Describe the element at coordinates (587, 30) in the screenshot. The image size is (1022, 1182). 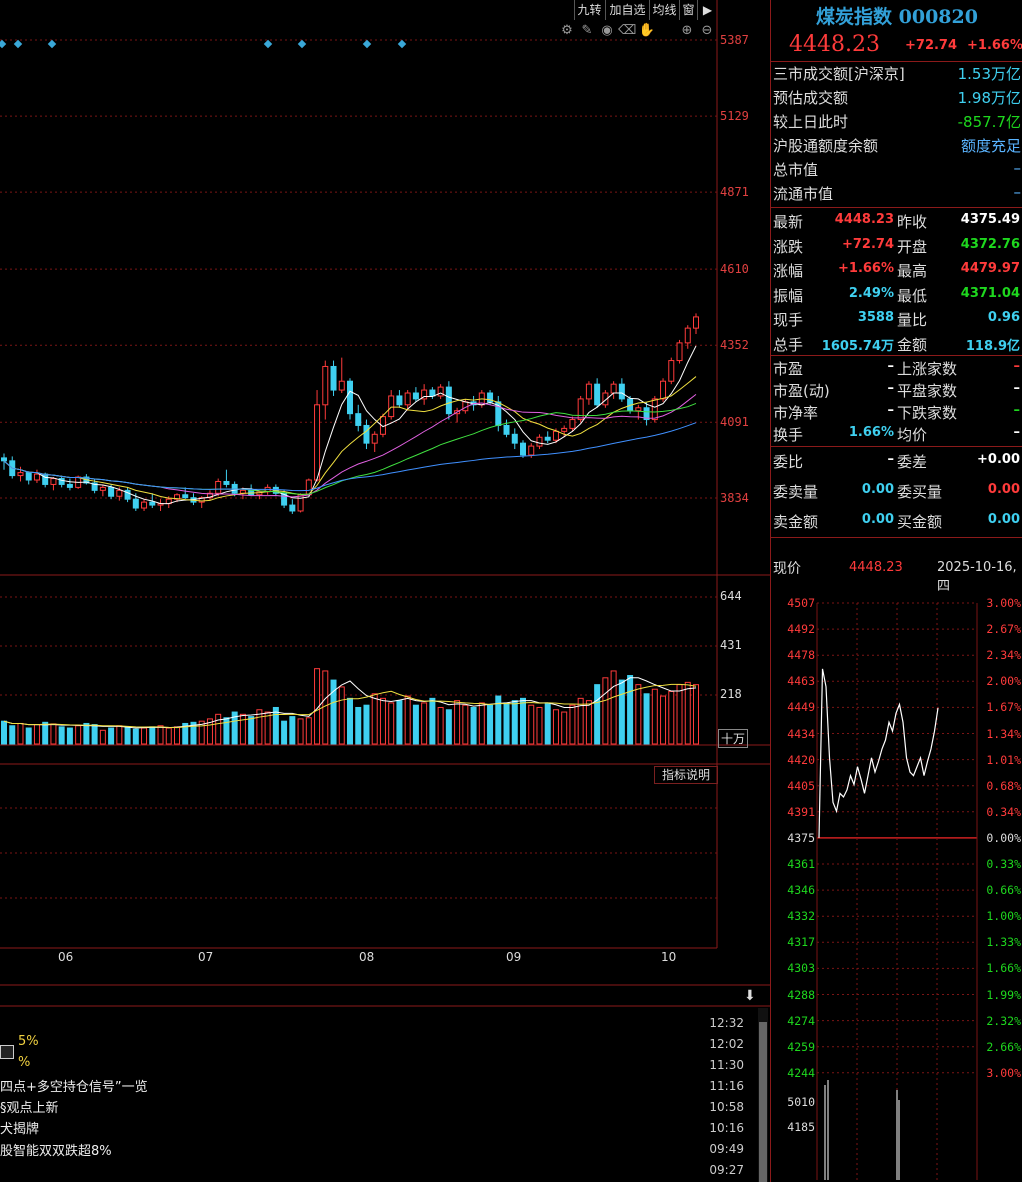
I see `pen-icon: ✎` at that location.